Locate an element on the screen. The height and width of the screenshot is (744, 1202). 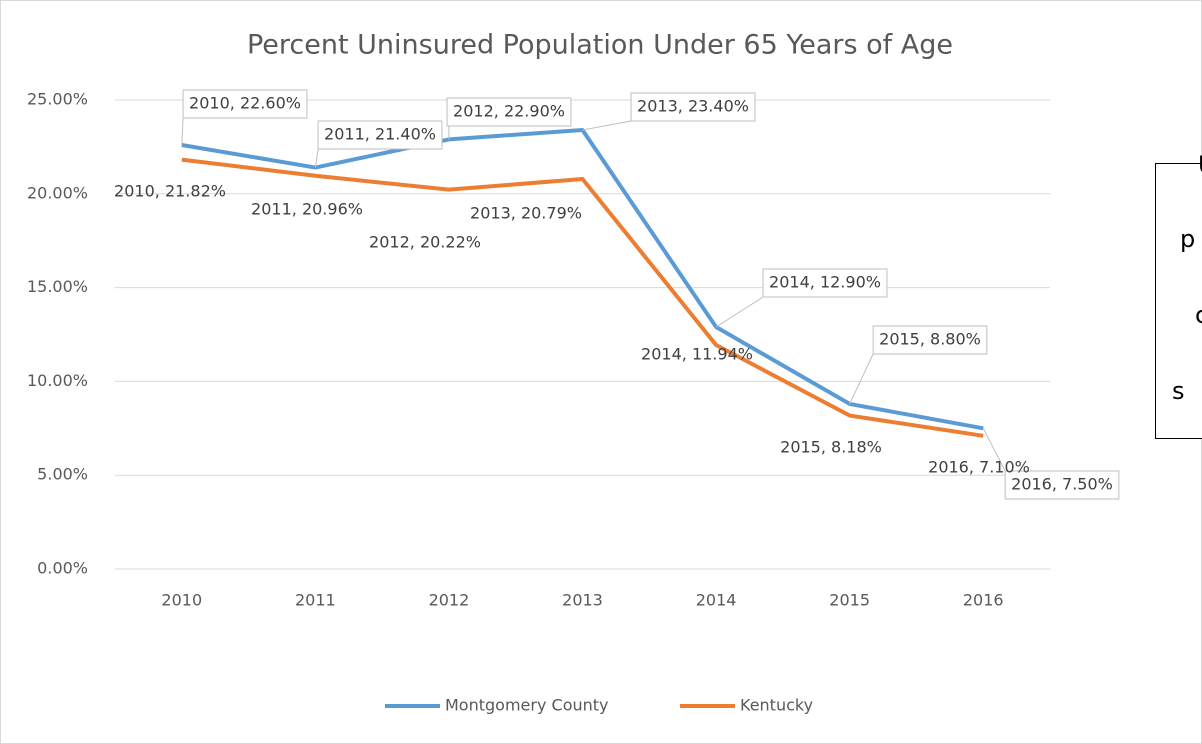
text-box-text: U is located at coordinates (1200, 165).